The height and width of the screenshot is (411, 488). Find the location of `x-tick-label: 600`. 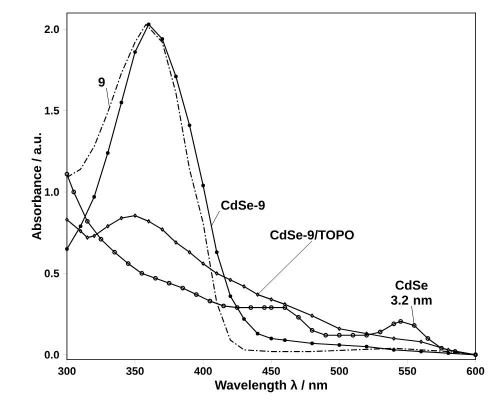

x-tick-label: 600 is located at coordinates (475, 371).